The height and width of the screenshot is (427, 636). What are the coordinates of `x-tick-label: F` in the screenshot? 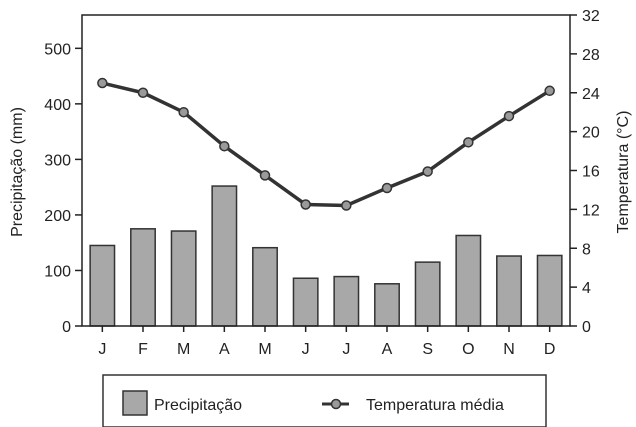 It's located at (143, 349).